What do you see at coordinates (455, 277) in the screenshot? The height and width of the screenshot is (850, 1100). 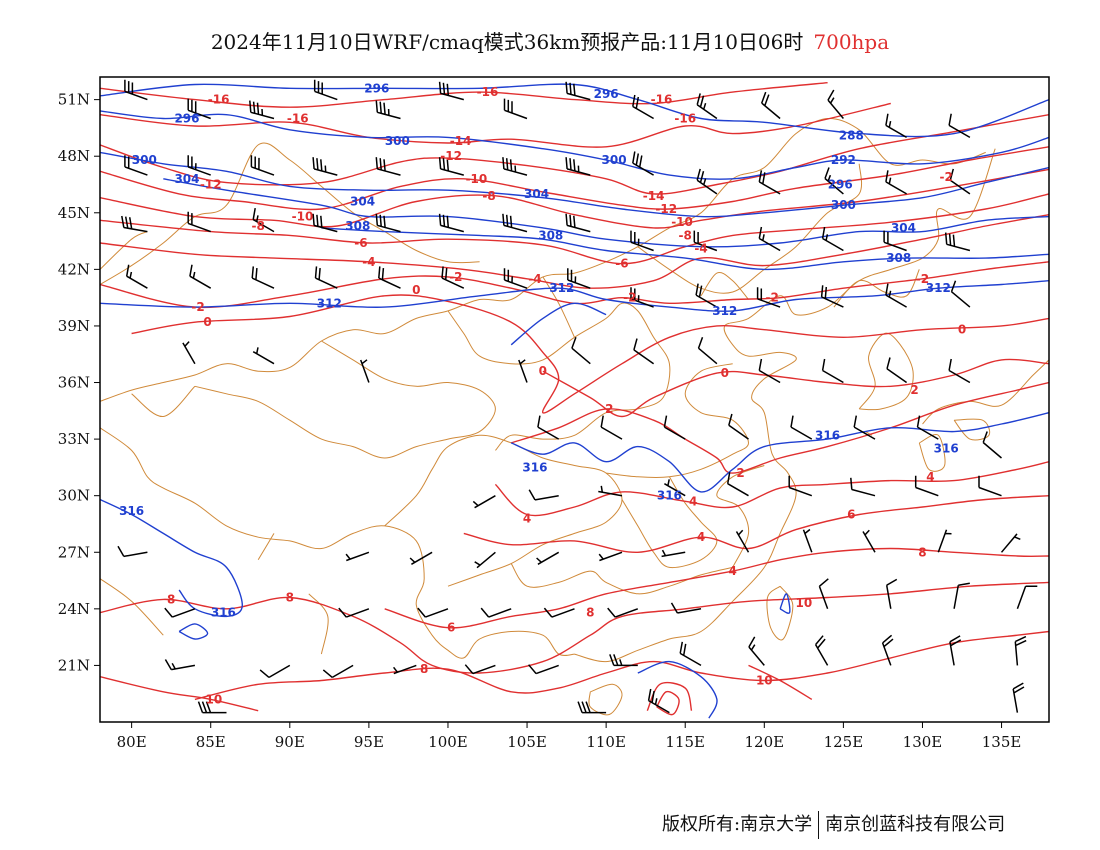 I see `isotherm-label: -2` at bounding box center [455, 277].